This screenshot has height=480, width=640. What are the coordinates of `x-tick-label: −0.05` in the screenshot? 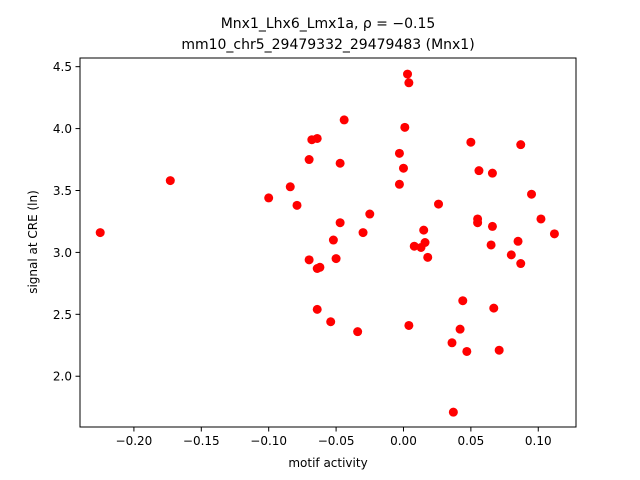 It's located at (336, 441).